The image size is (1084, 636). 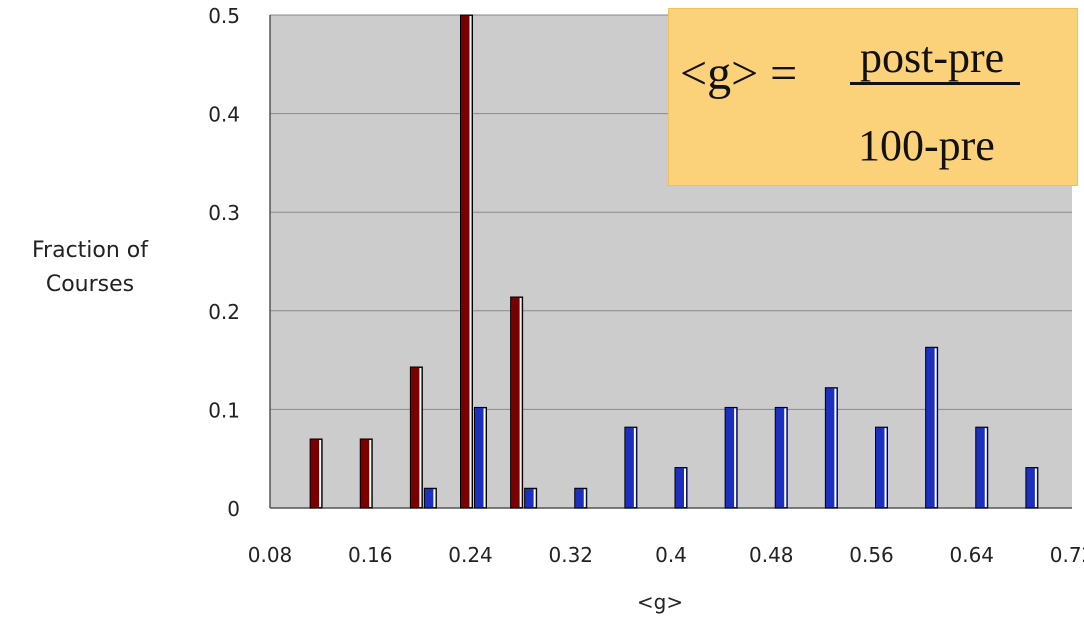 I want to click on x-axis-label: <g>, so click(x=660, y=602).